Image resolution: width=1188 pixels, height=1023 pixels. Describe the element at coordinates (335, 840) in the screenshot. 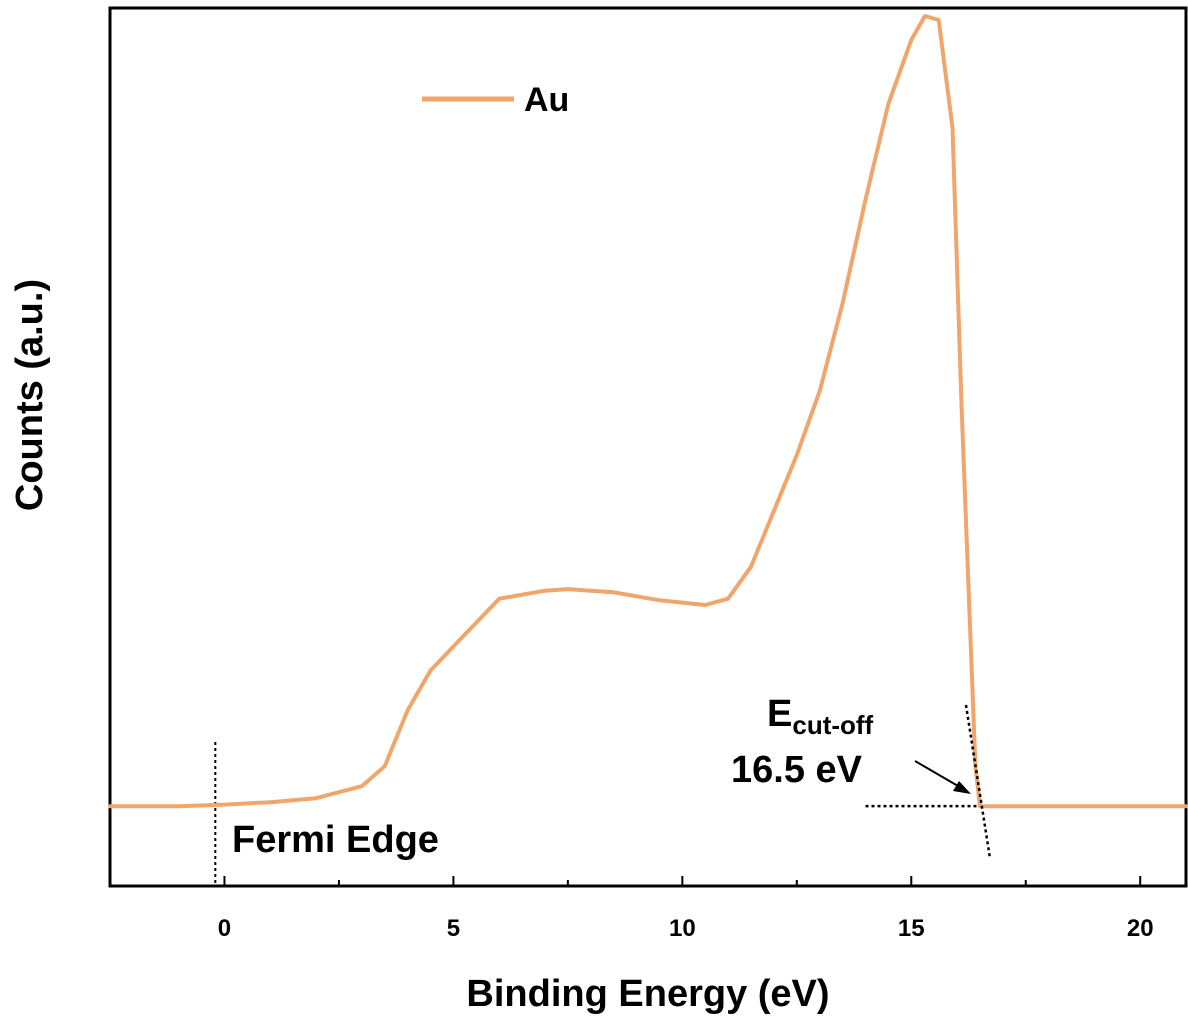

I see `fermi-edge-label: Fermi Edge` at that location.